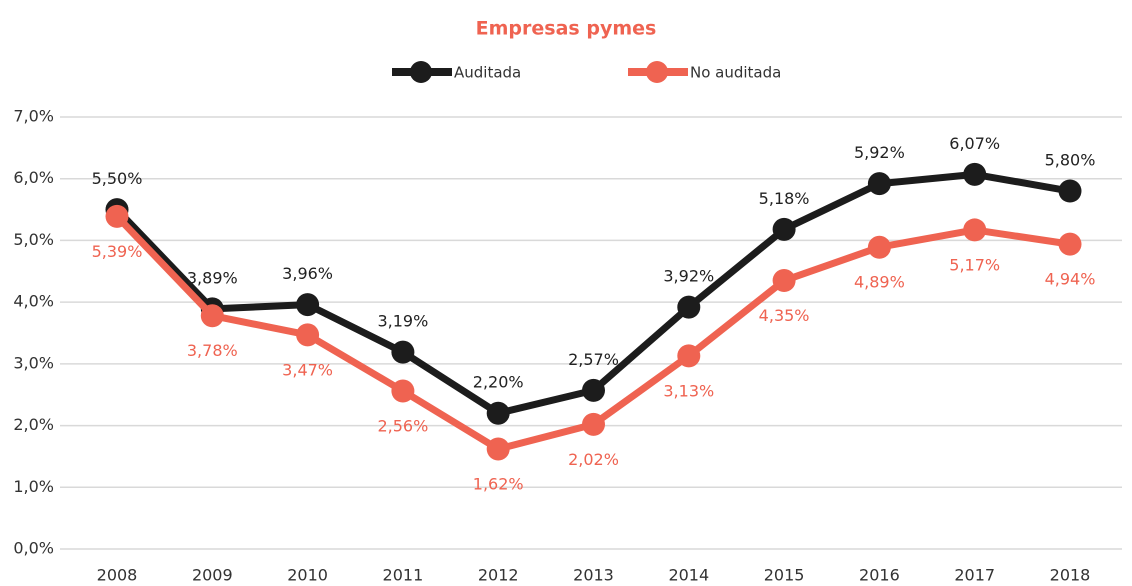 The image size is (1132, 586). What do you see at coordinates (879, 575) in the screenshot?
I see `x-tick-label: 2016` at bounding box center [879, 575].